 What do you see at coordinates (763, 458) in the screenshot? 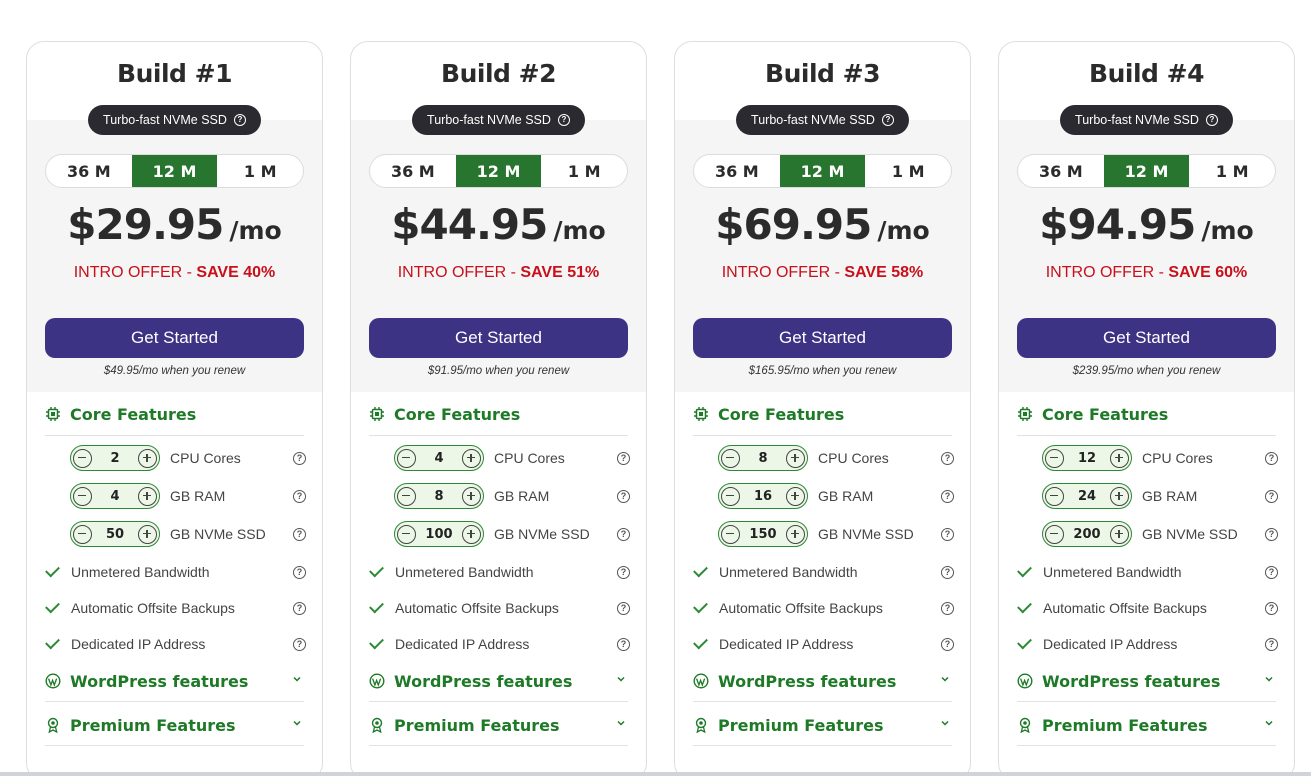
I see `cpu-cores-stepper: 8` at bounding box center [763, 458].